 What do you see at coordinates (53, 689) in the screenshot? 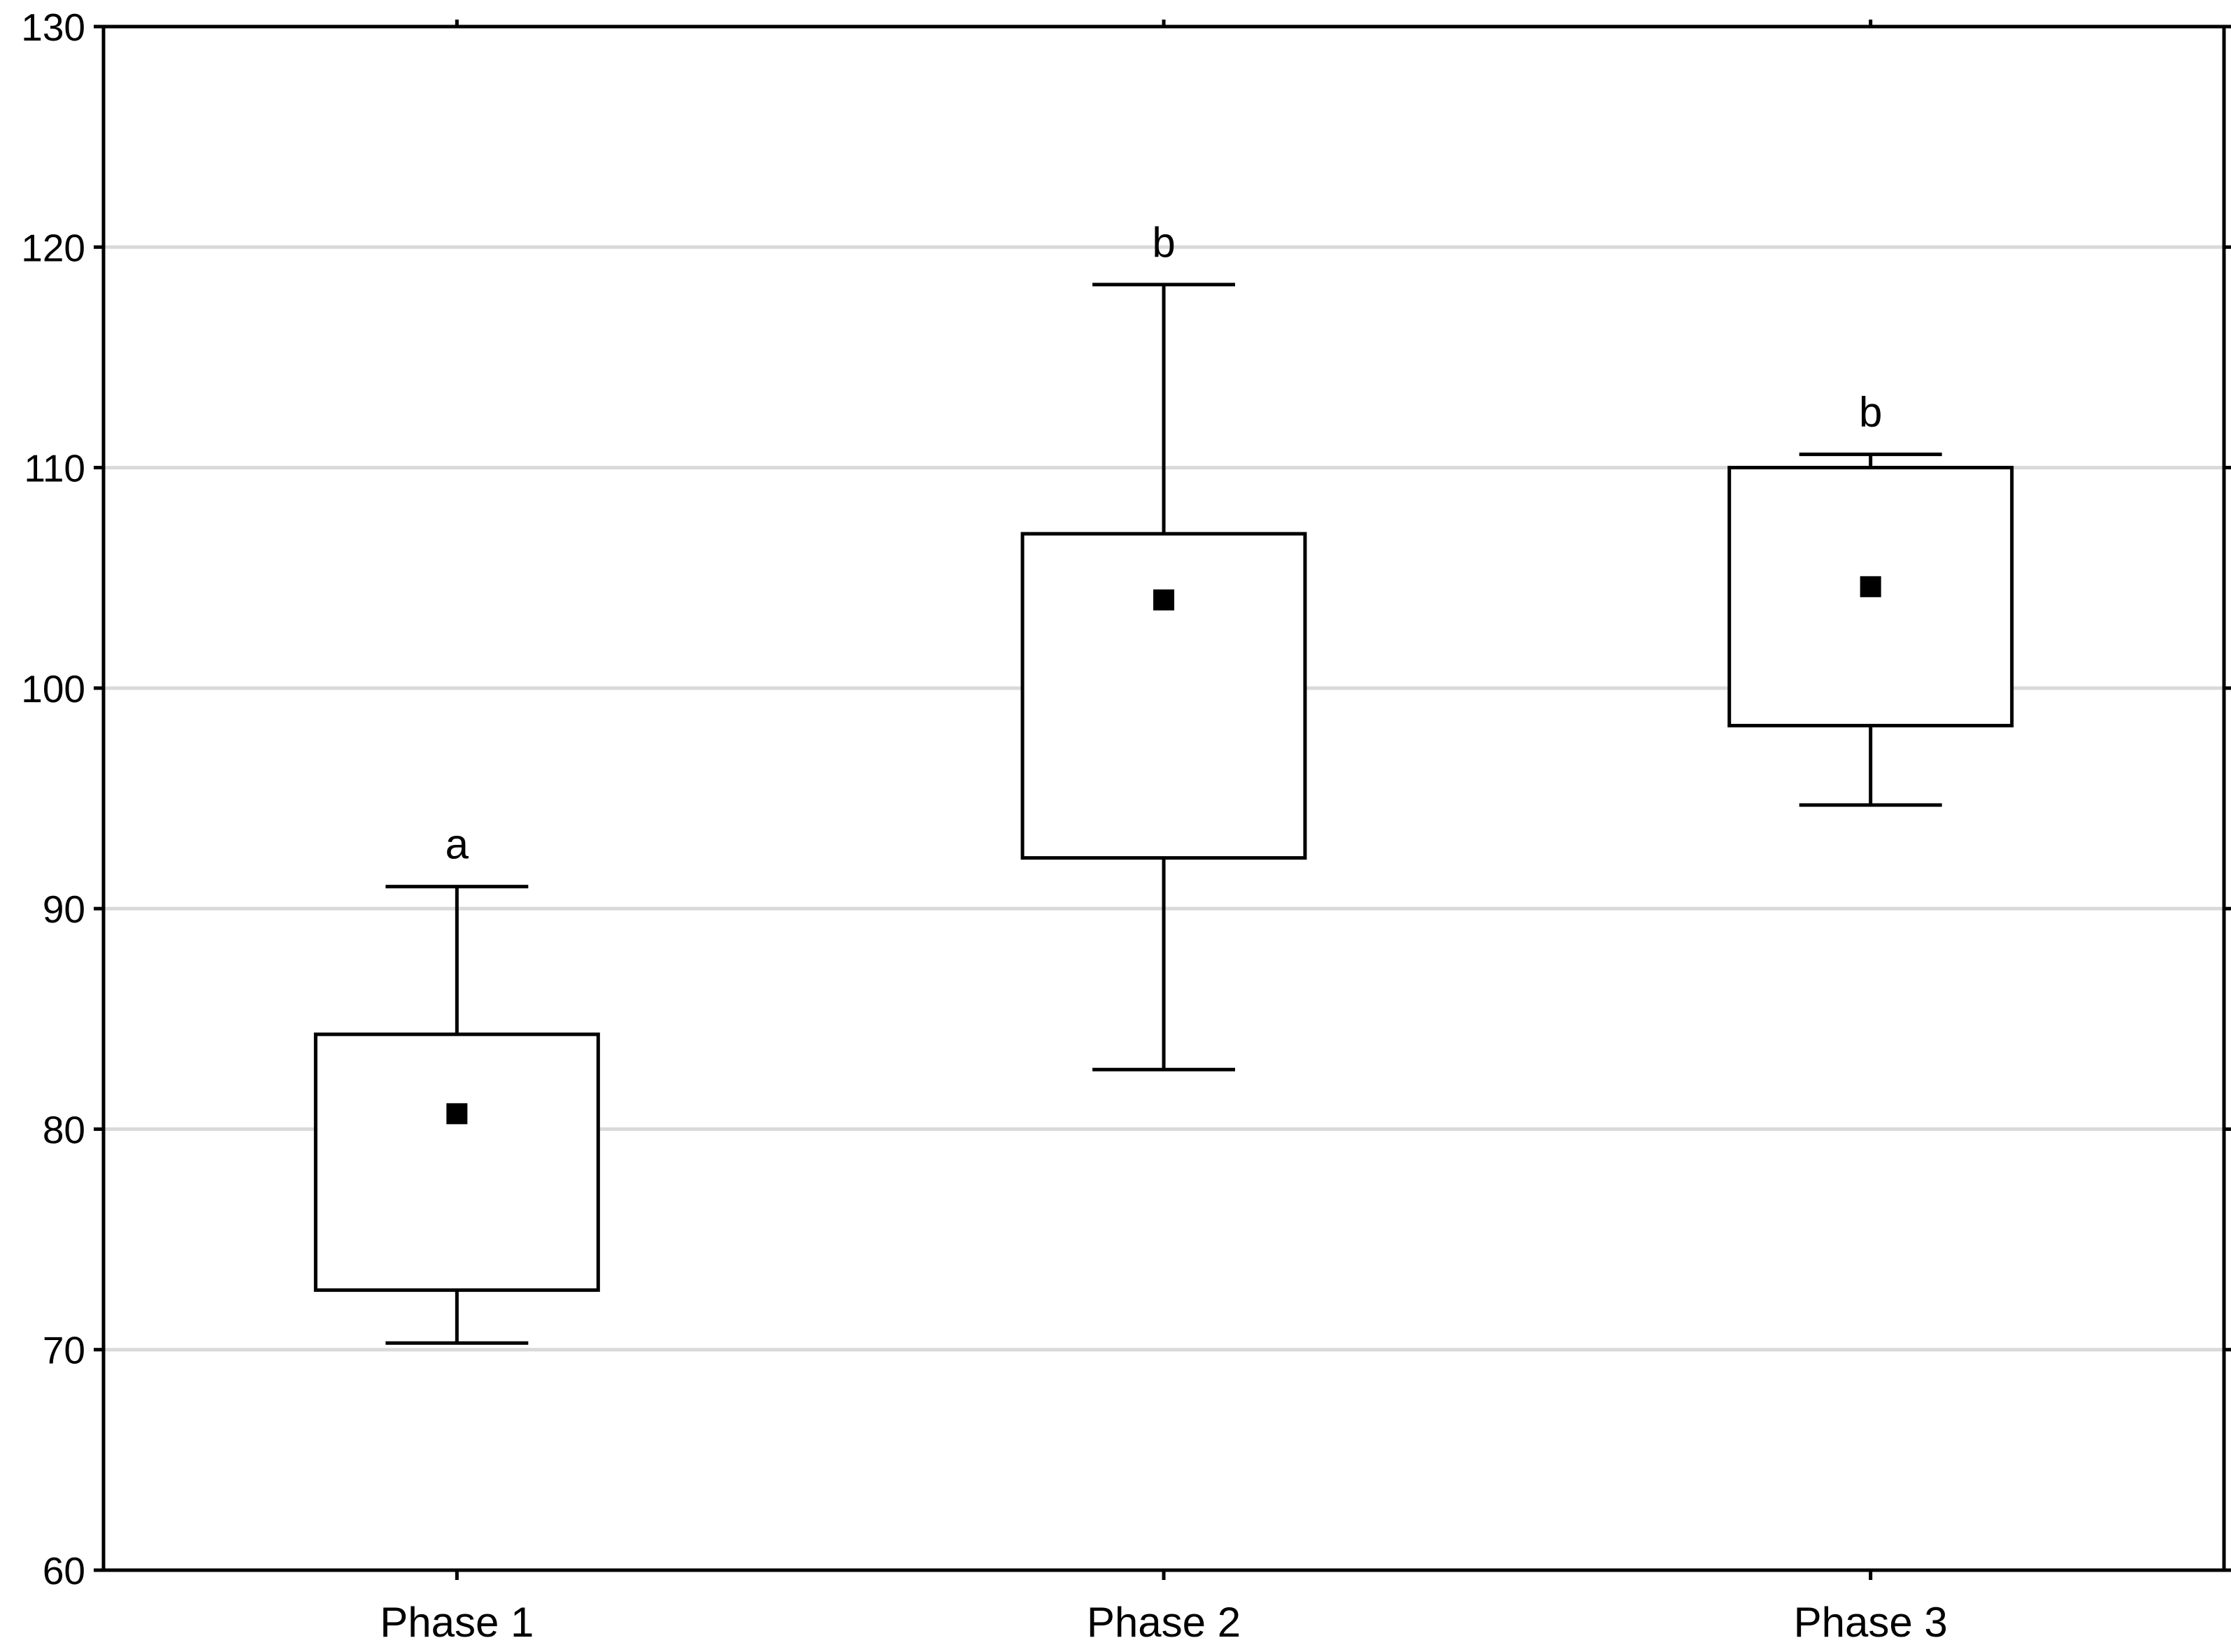
I see `y-tick-label: 100` at bounding box center [53, 689].